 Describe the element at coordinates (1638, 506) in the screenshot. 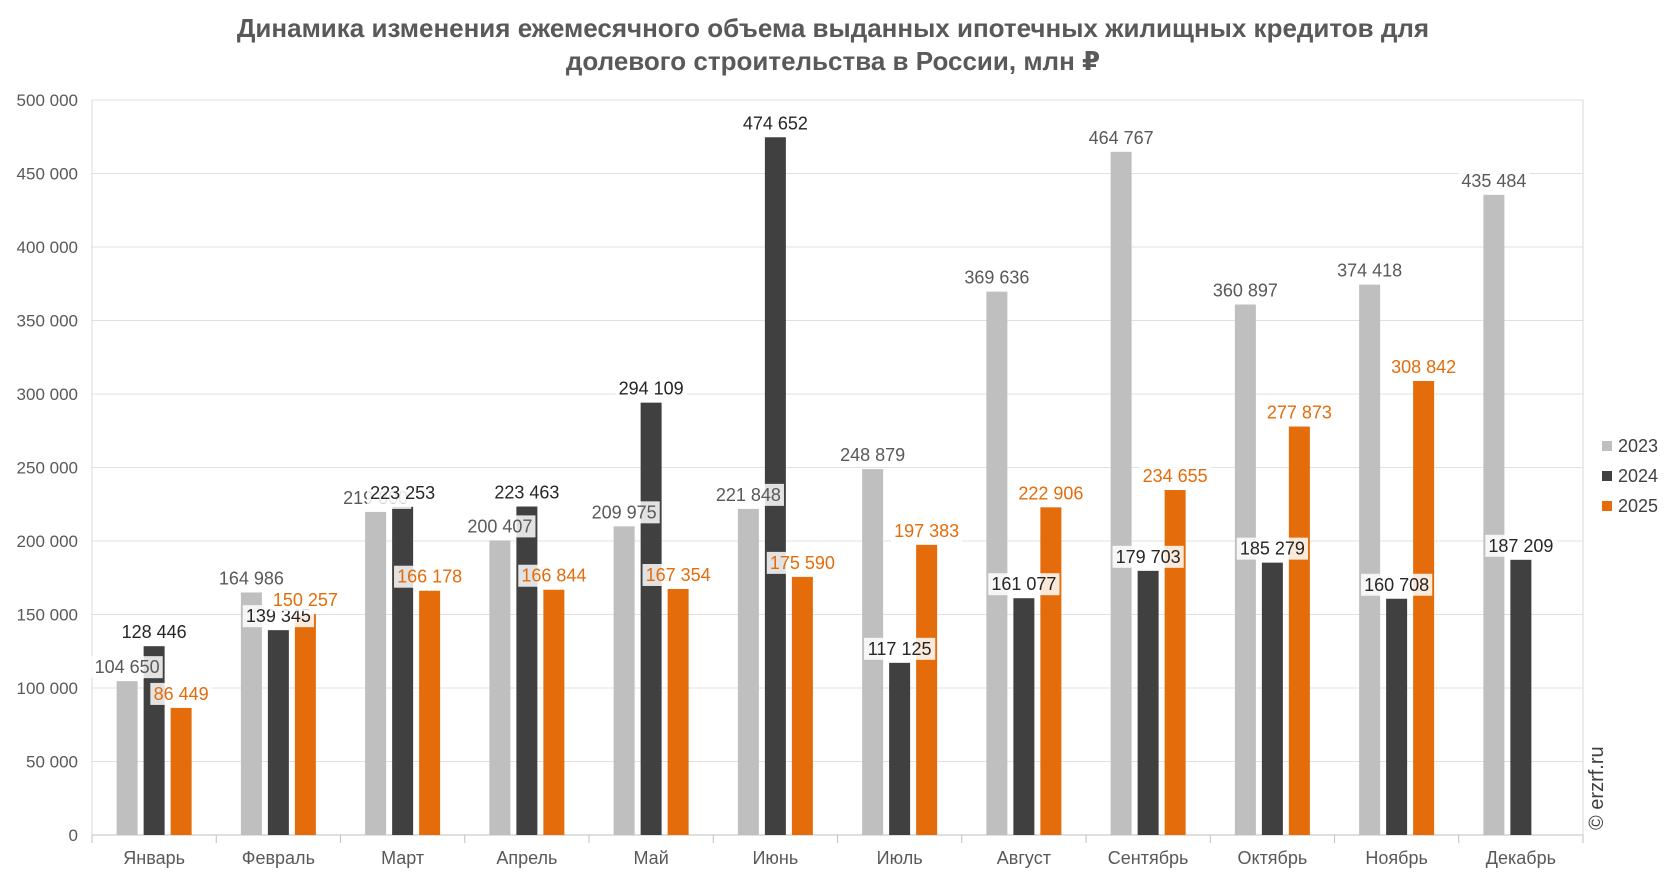

I see `legend-label-2025: 2025` at that location.